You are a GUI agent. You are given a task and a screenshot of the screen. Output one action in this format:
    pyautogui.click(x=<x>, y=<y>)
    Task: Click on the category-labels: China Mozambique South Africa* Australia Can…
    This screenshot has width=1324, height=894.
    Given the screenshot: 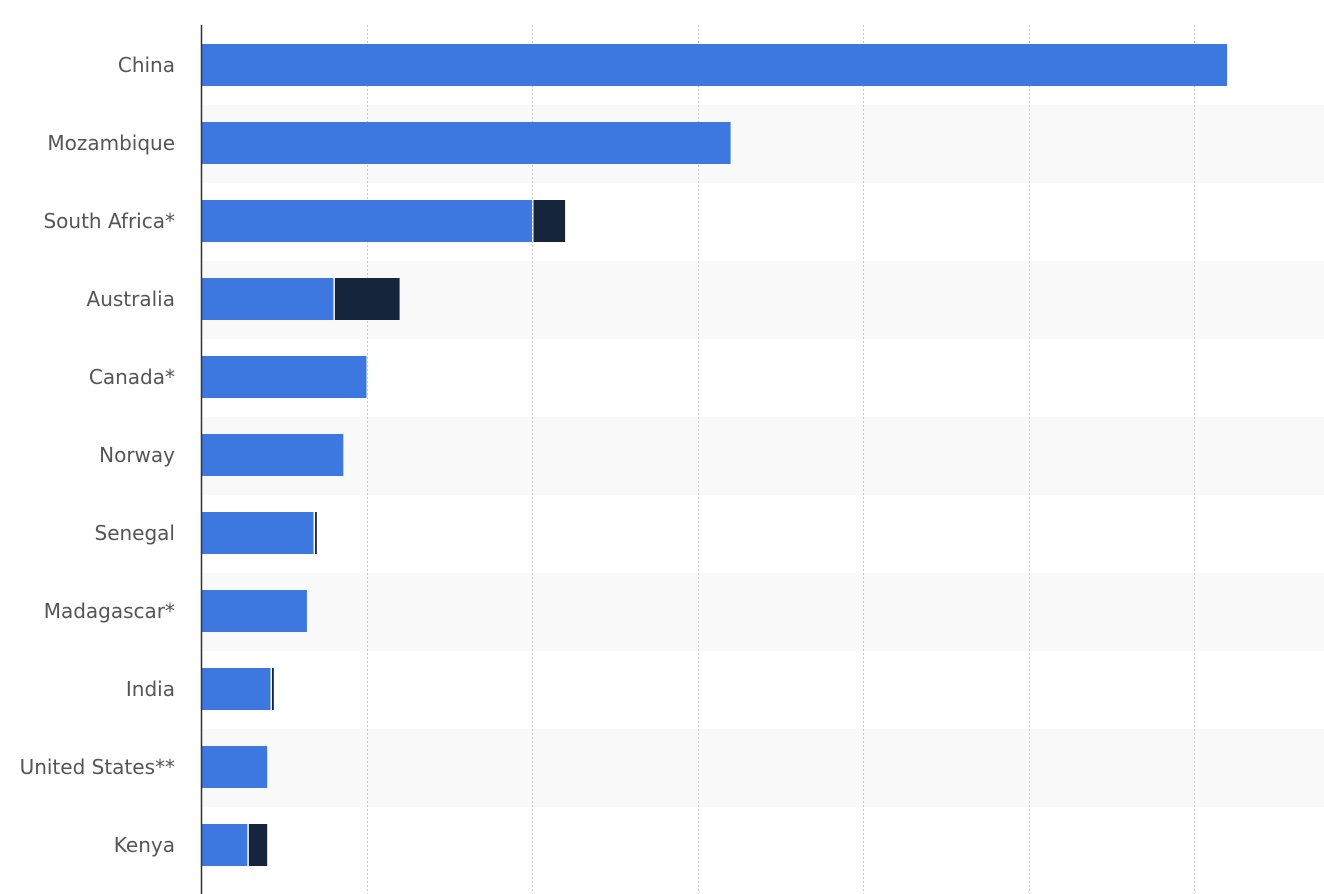 What is the action you would take?
    pyautogui.click(x=98, y=455)
    